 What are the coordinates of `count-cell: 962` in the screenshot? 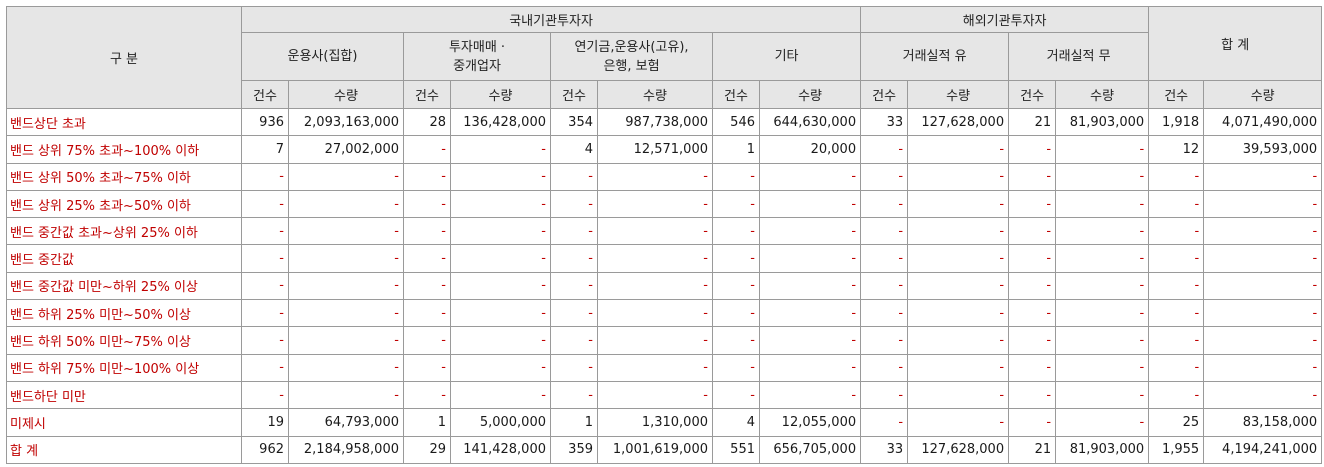 It's located at (265, 449).